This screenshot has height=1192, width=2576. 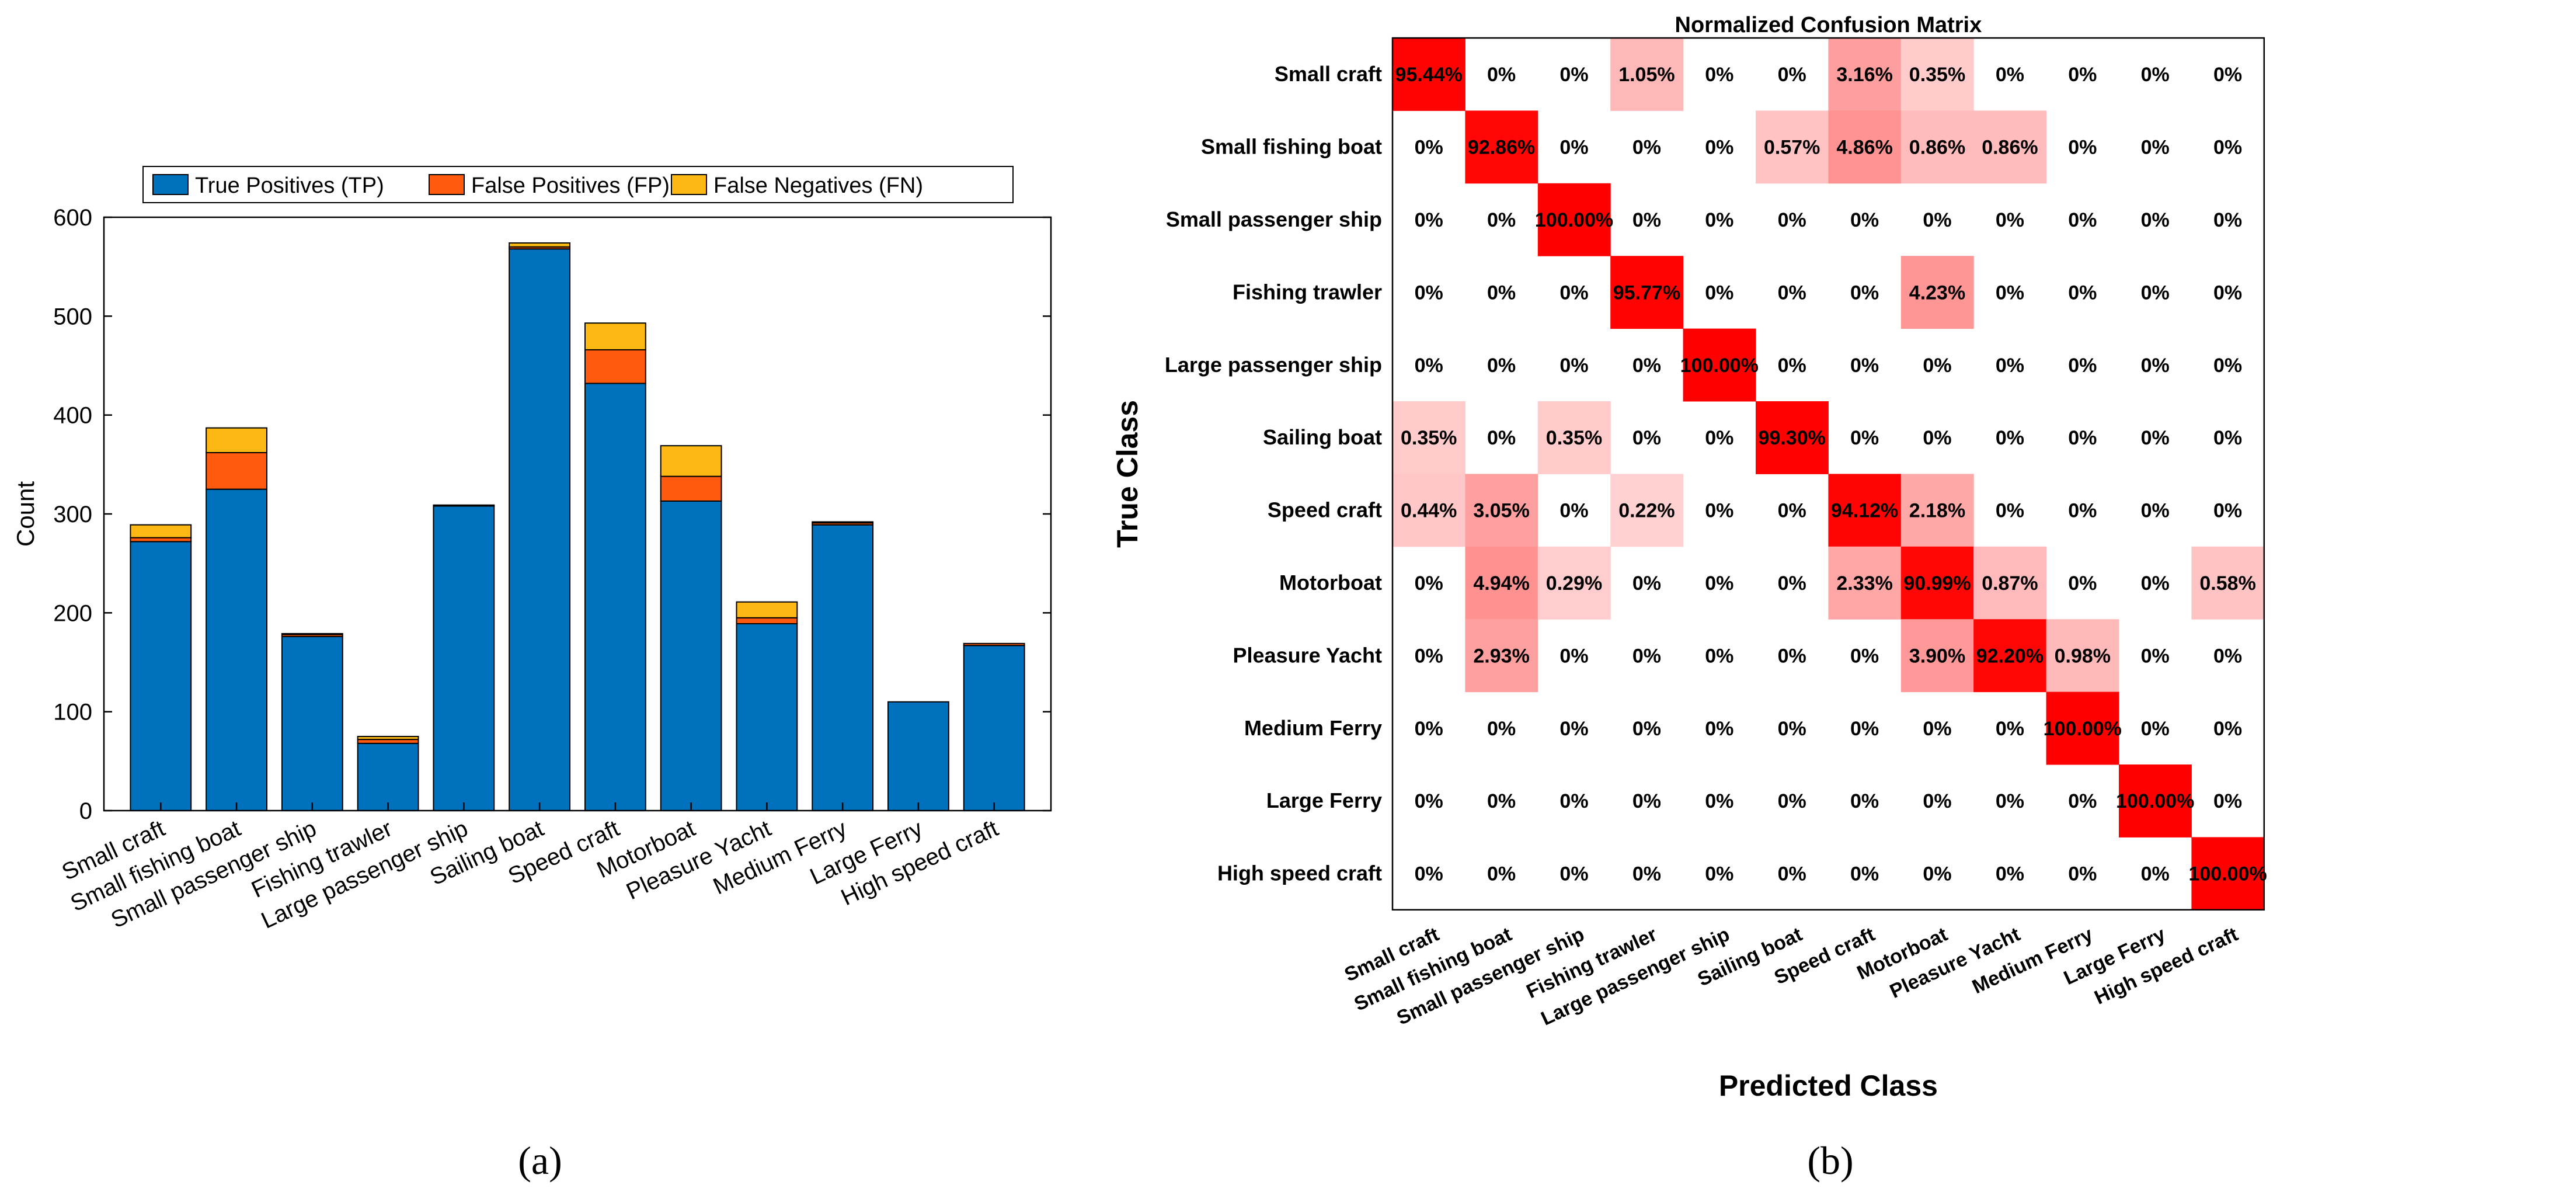 What do you see at coordinates (1501, 583) in the screenshot?
I see `matrix-cell-label: 4.94%` at bounding box center [1501, 583].